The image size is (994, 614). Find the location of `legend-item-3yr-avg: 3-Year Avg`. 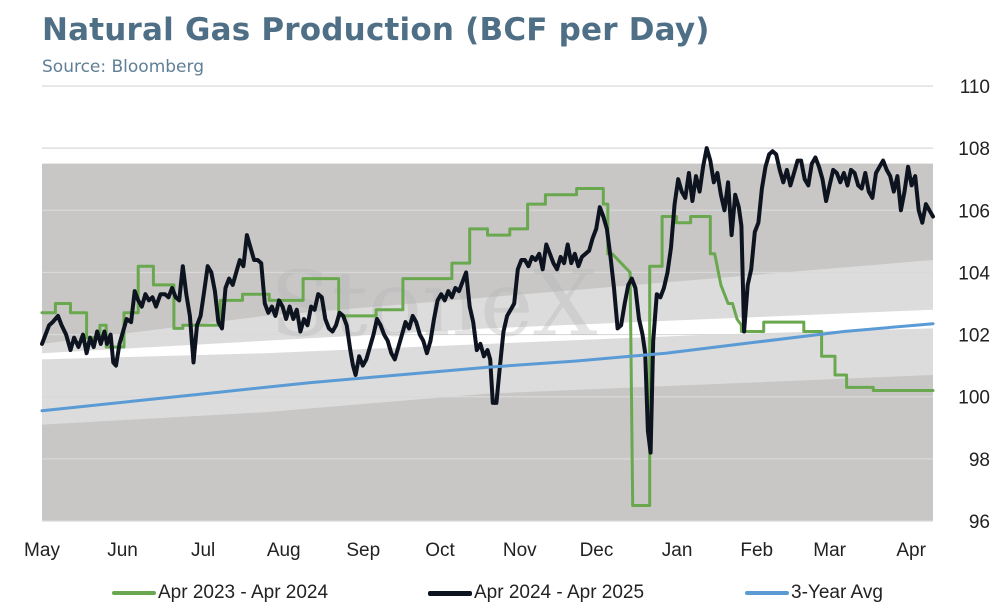

legend-item-3yr-avg: 3-Year Avg is located at coordinates (814, 593).